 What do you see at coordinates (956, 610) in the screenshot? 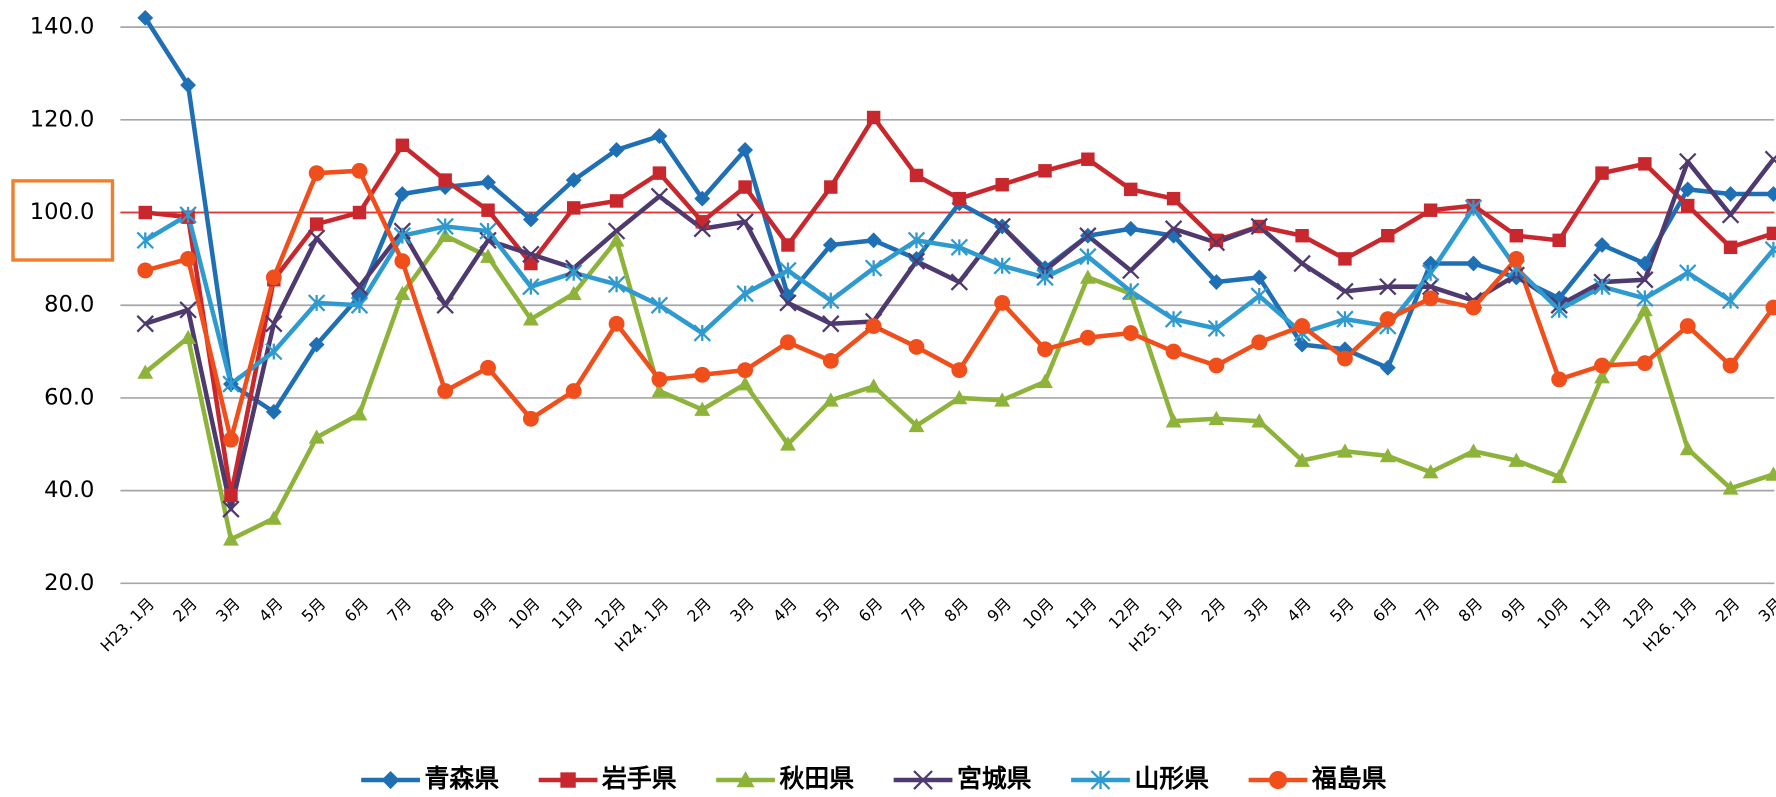
I see `x-tick-label: 8月` at bounding box center [956, 610].